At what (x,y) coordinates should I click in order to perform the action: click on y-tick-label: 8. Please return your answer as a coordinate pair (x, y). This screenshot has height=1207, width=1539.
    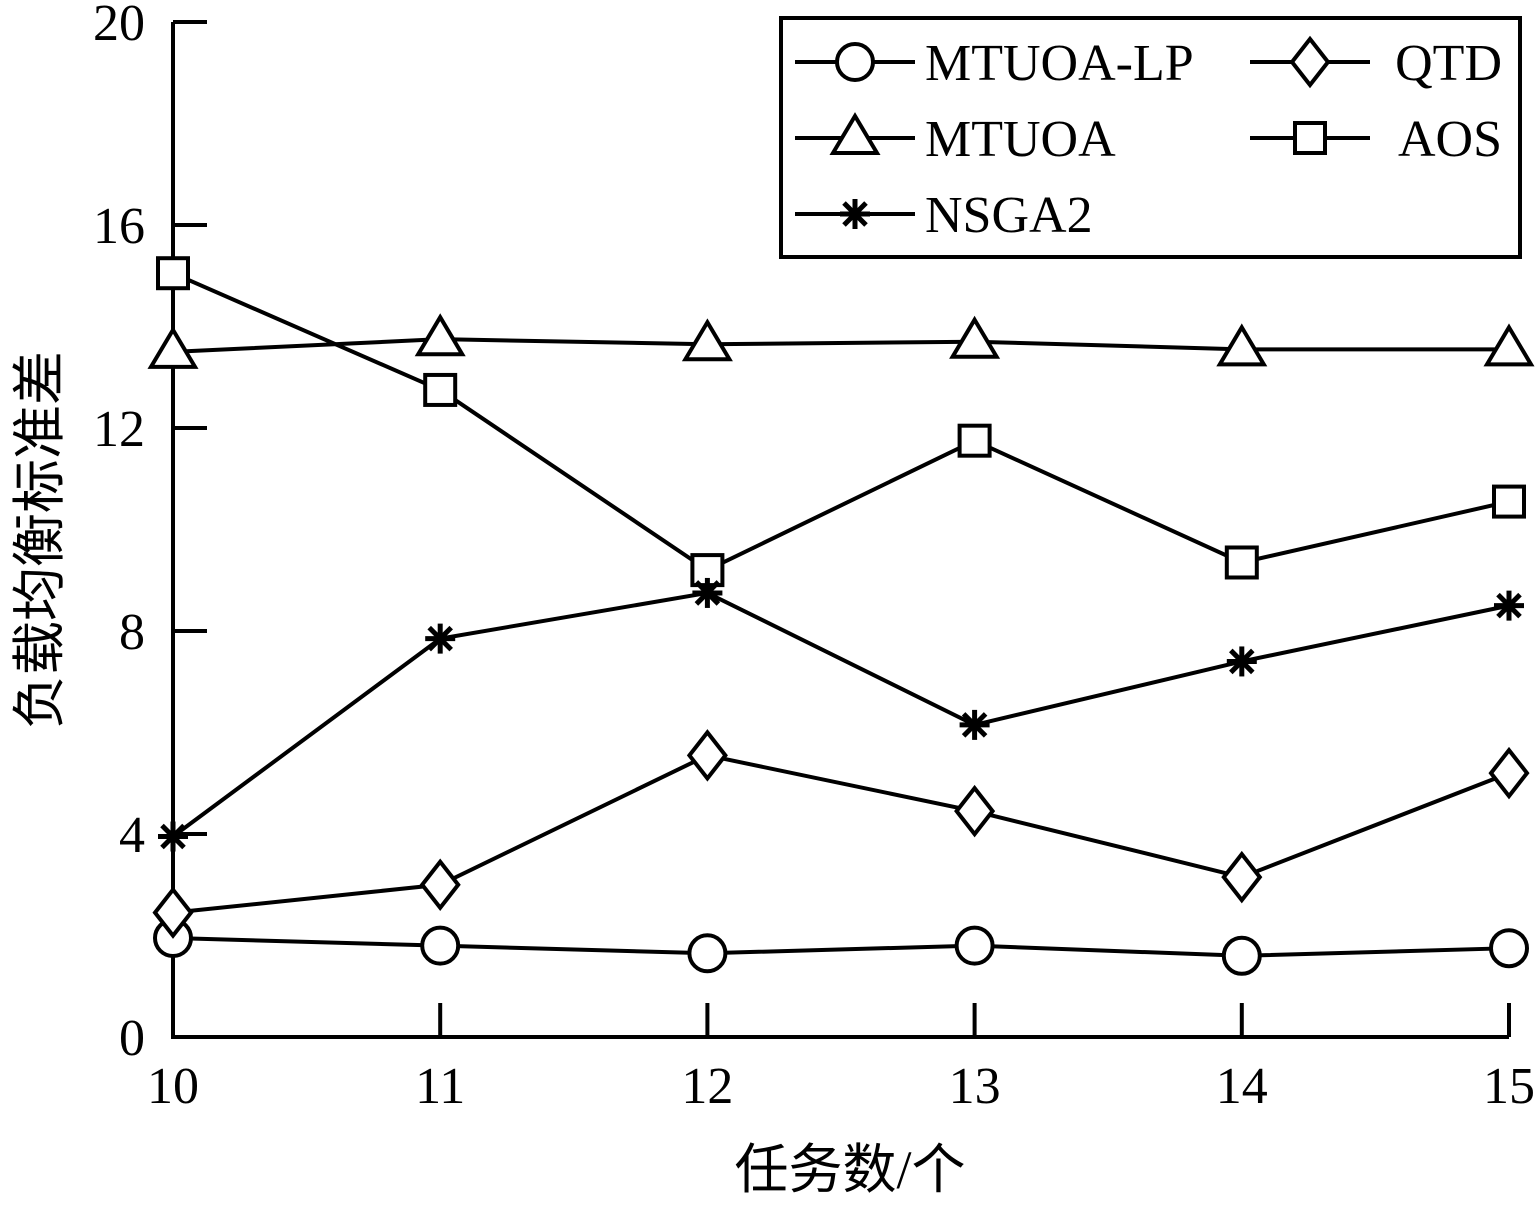
    Looking at the image, I should click on (132, 632).